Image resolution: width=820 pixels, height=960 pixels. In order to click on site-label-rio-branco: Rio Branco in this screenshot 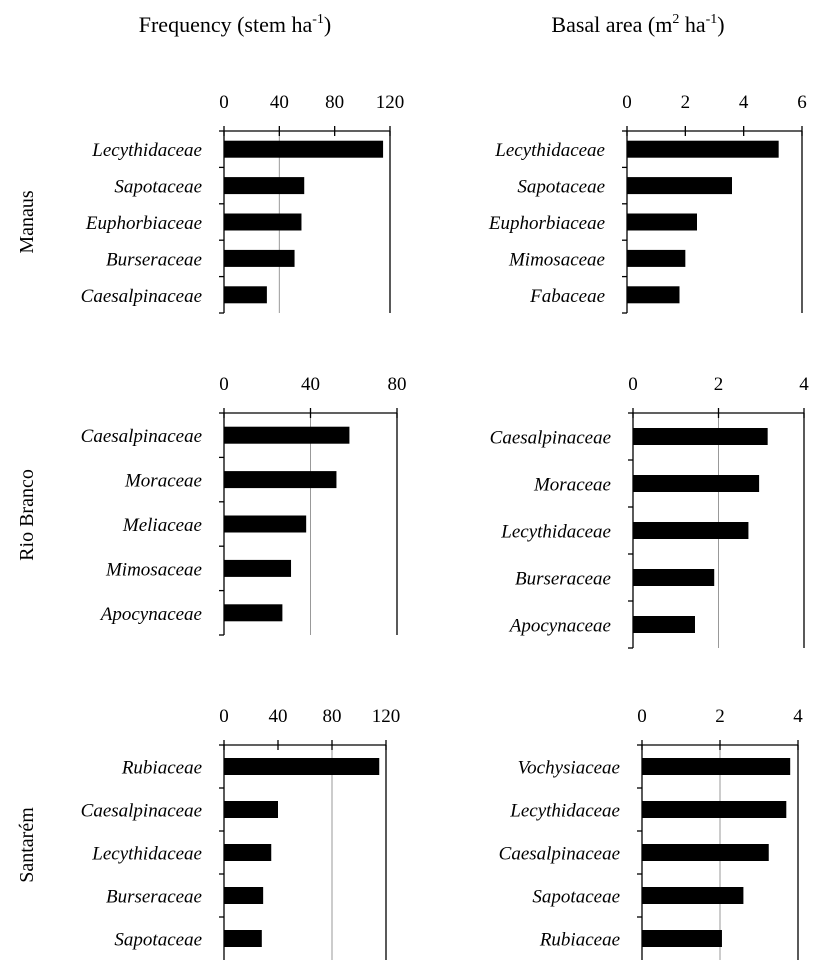, I will do `click(27, 515)`.